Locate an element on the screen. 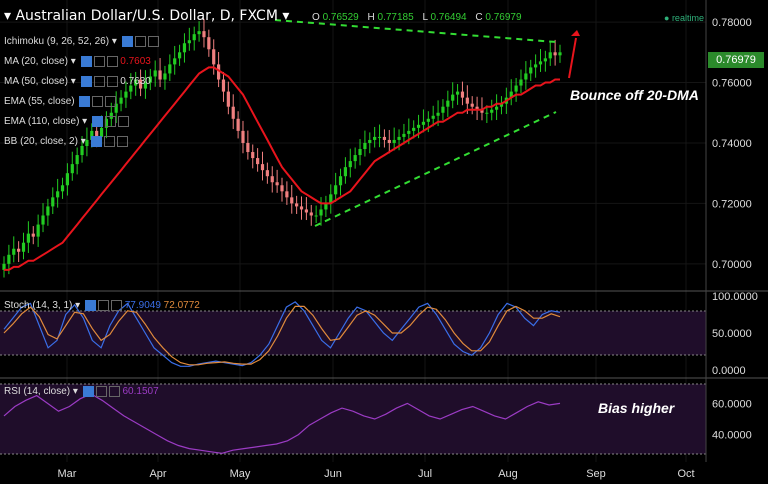 The height and width of the screenshot is (484, 768). x-tick-label: Apr is located at coordinates (157, 474).